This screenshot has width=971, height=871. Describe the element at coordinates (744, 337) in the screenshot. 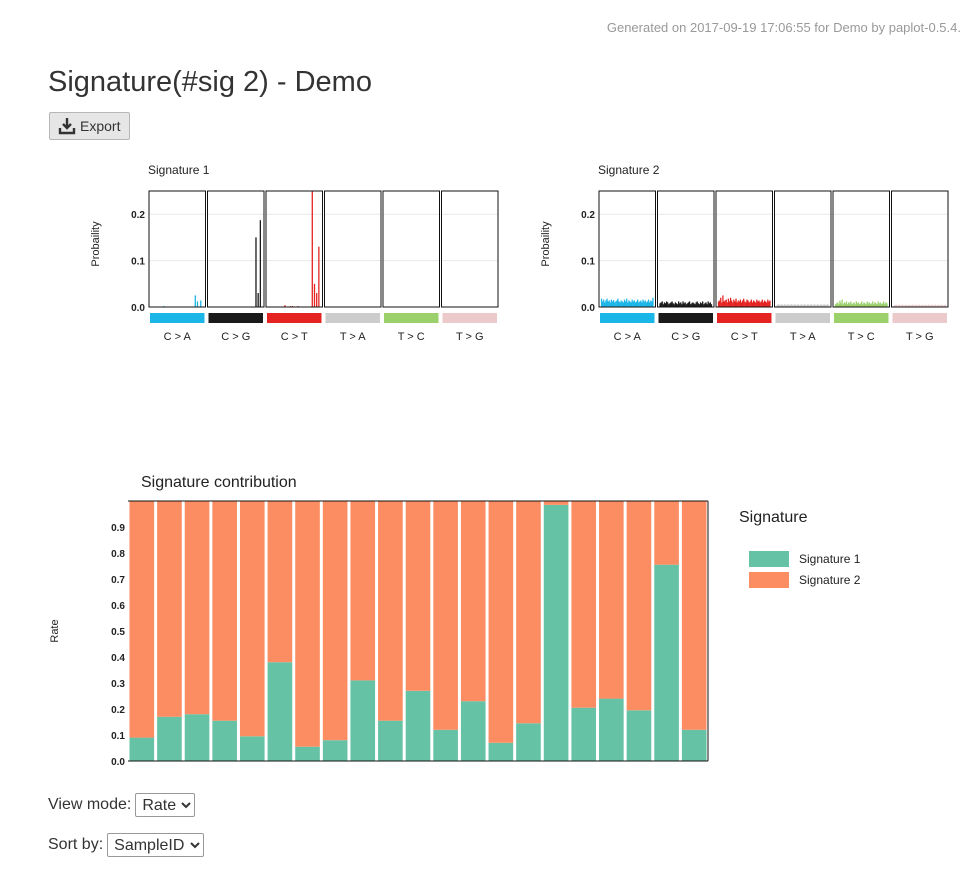

I see `category-label: C > T` at that location.